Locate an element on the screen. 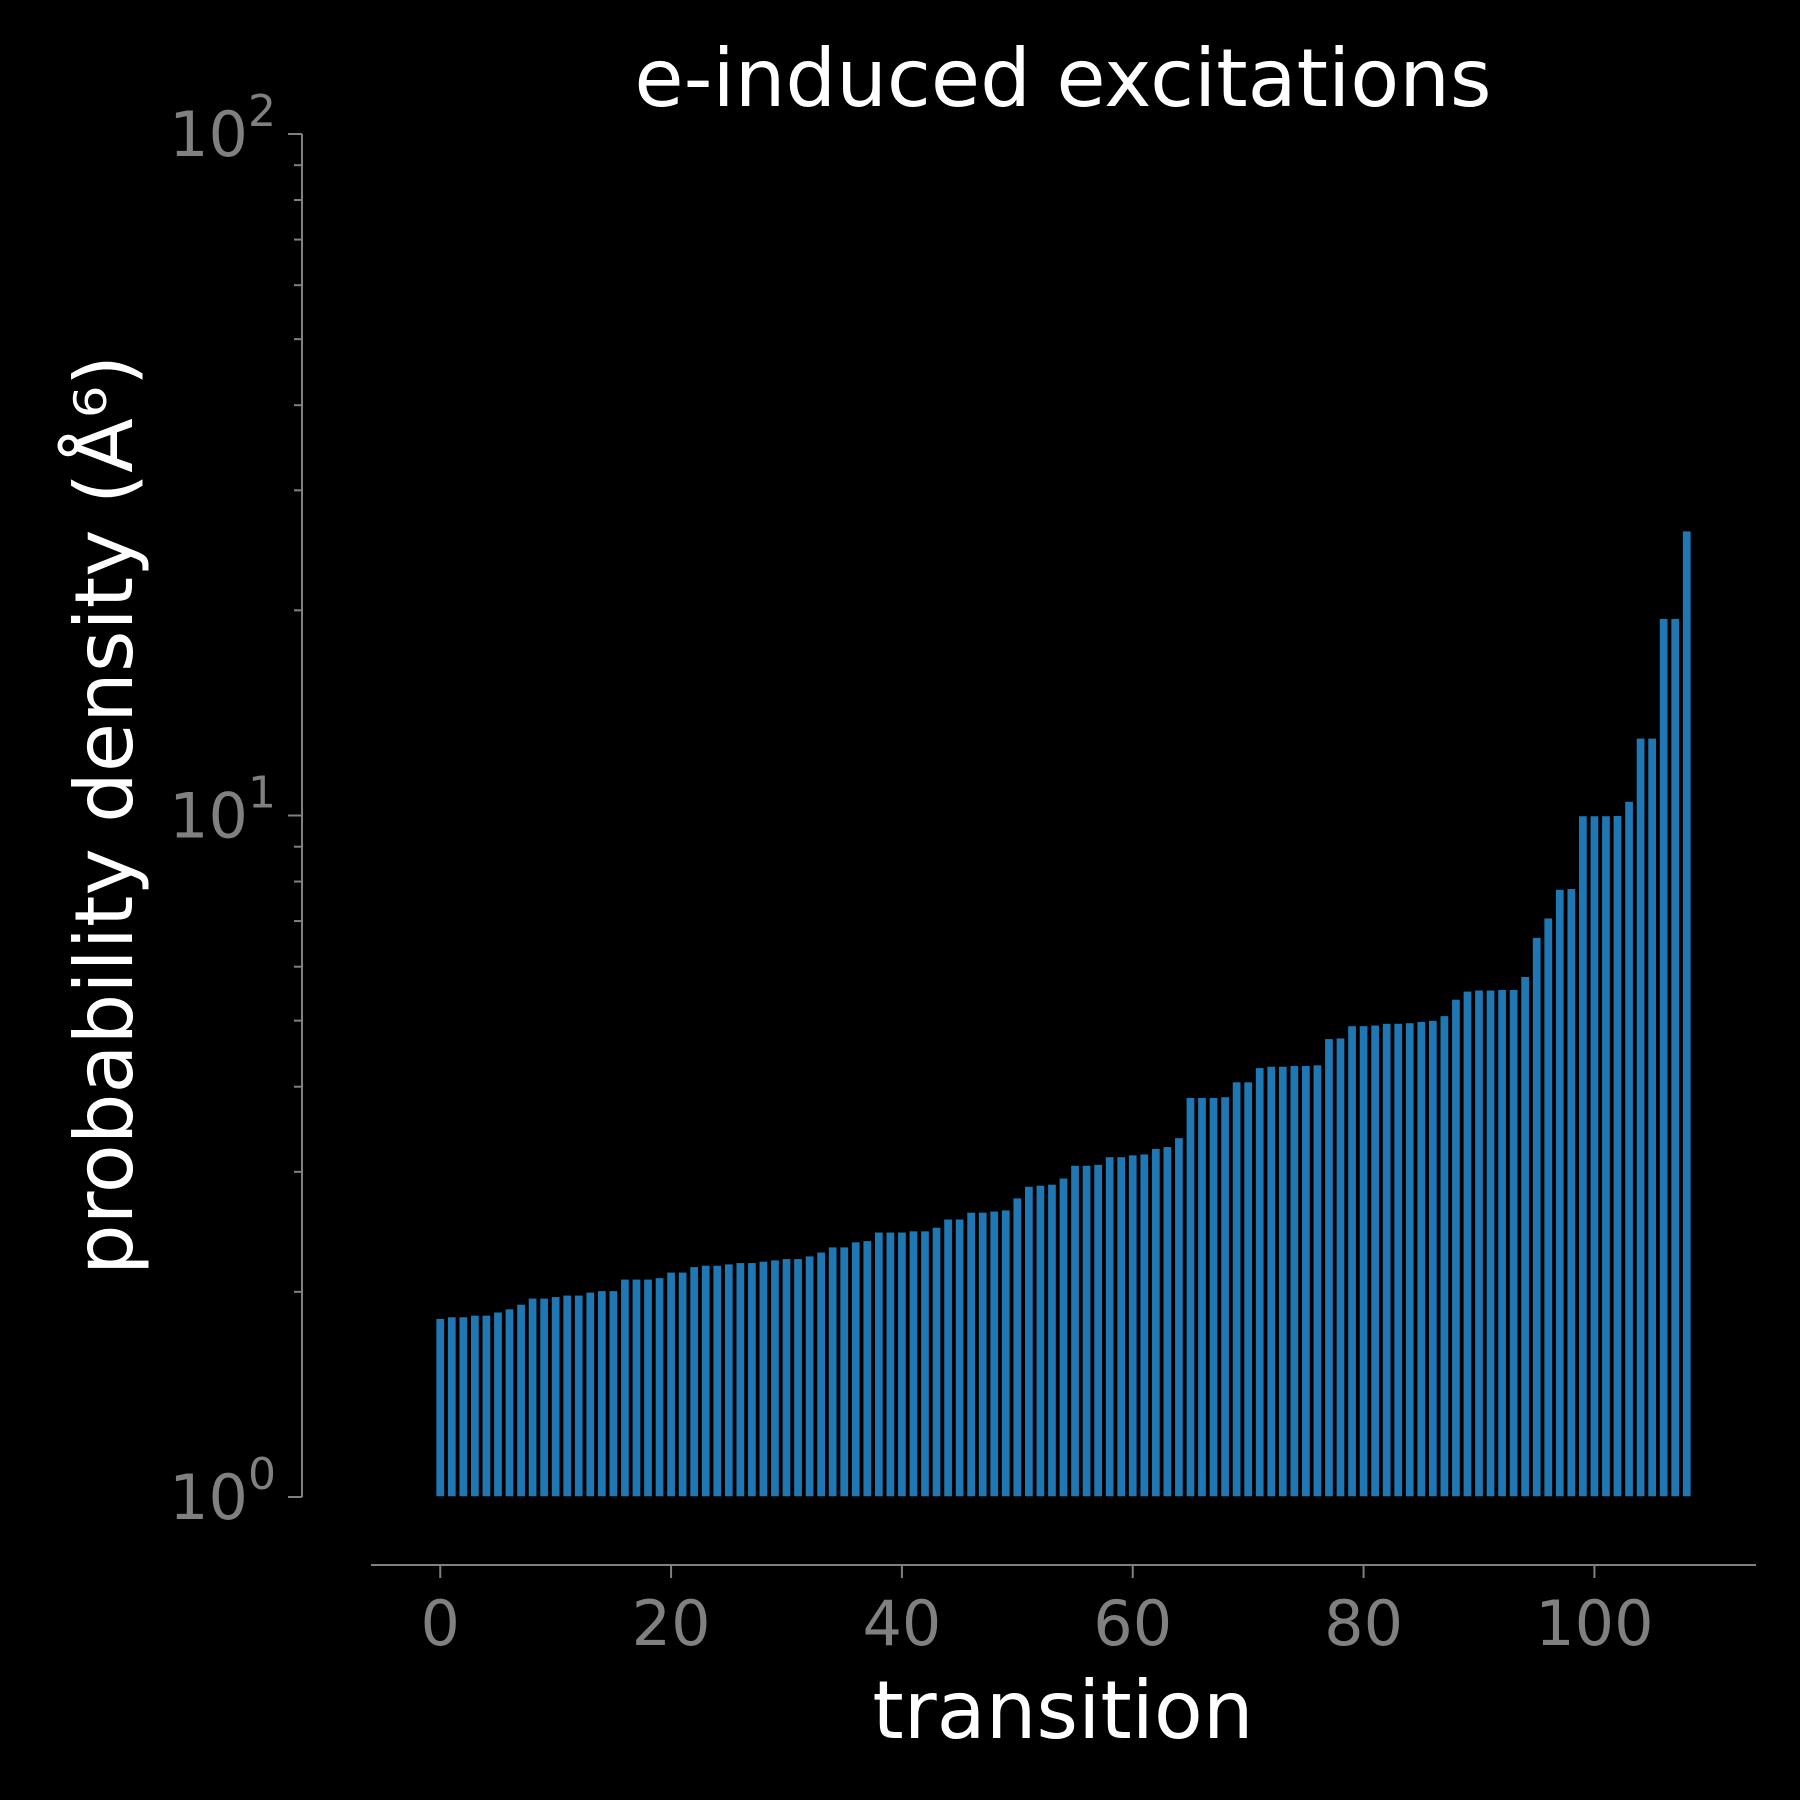  y-tick-label: 10⁰ is located at coordinates (222, 1491).